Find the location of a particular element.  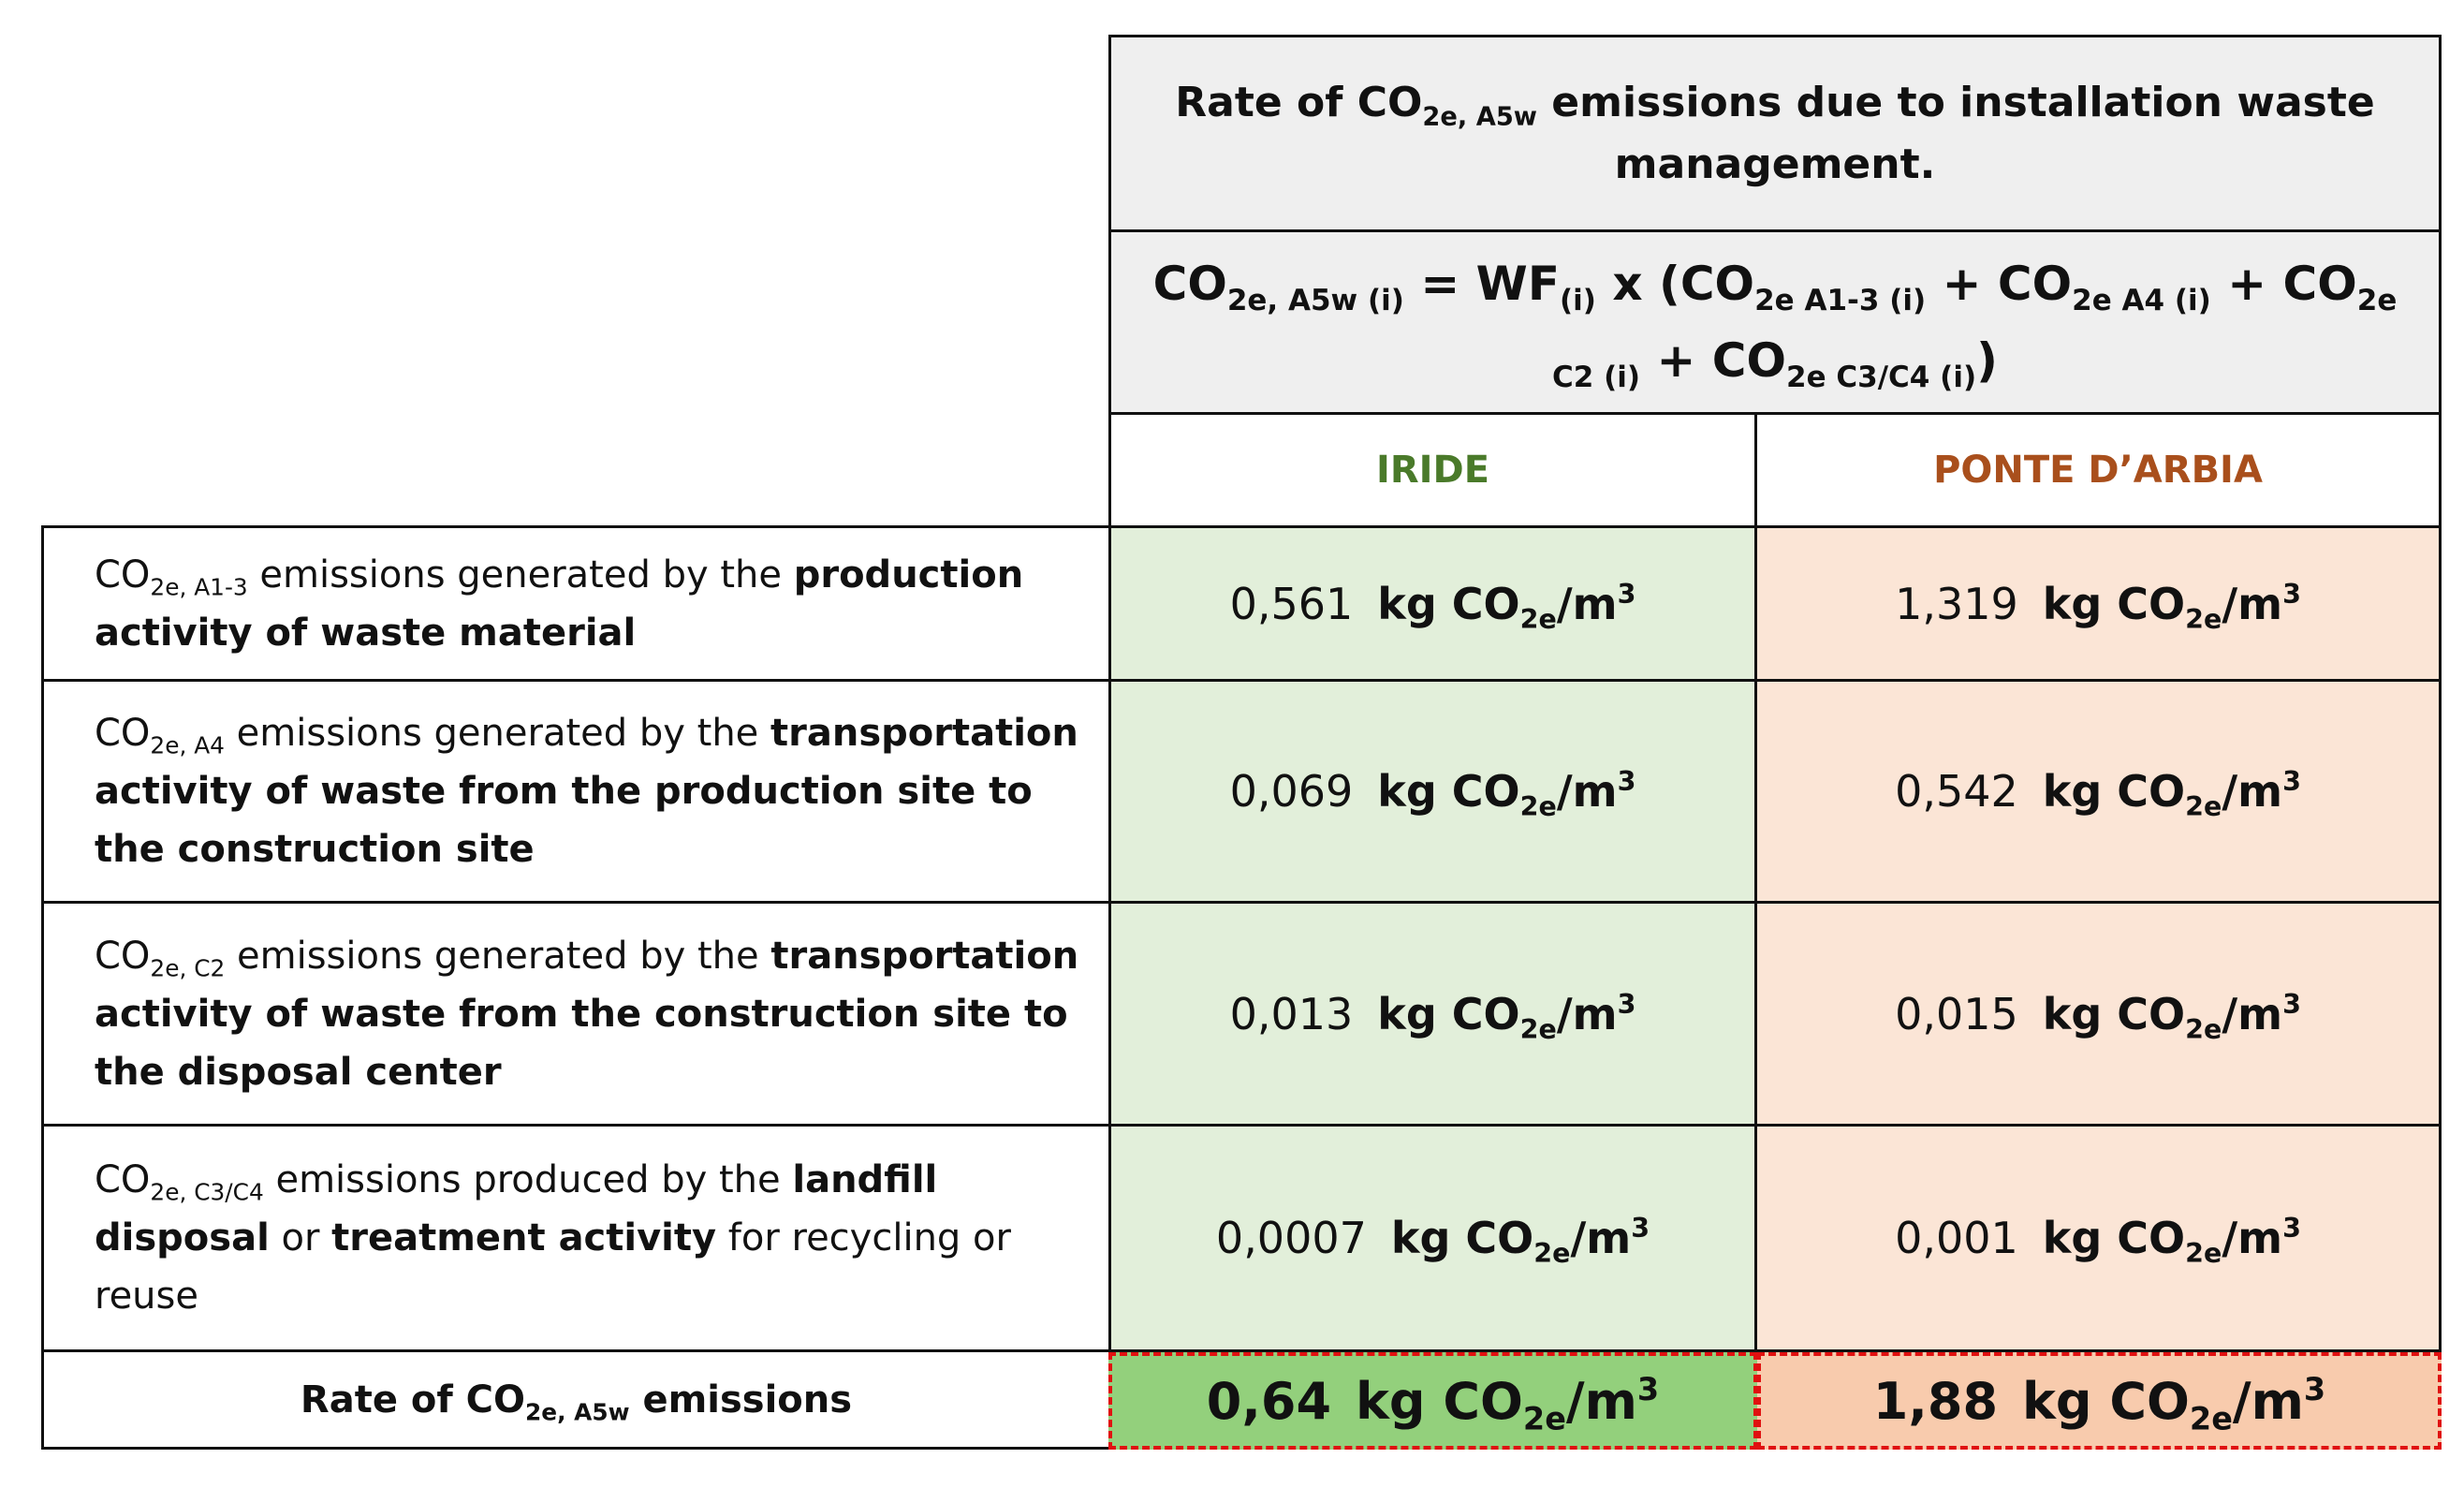

value: 0,013 is located at coordinates (1291, 1014).